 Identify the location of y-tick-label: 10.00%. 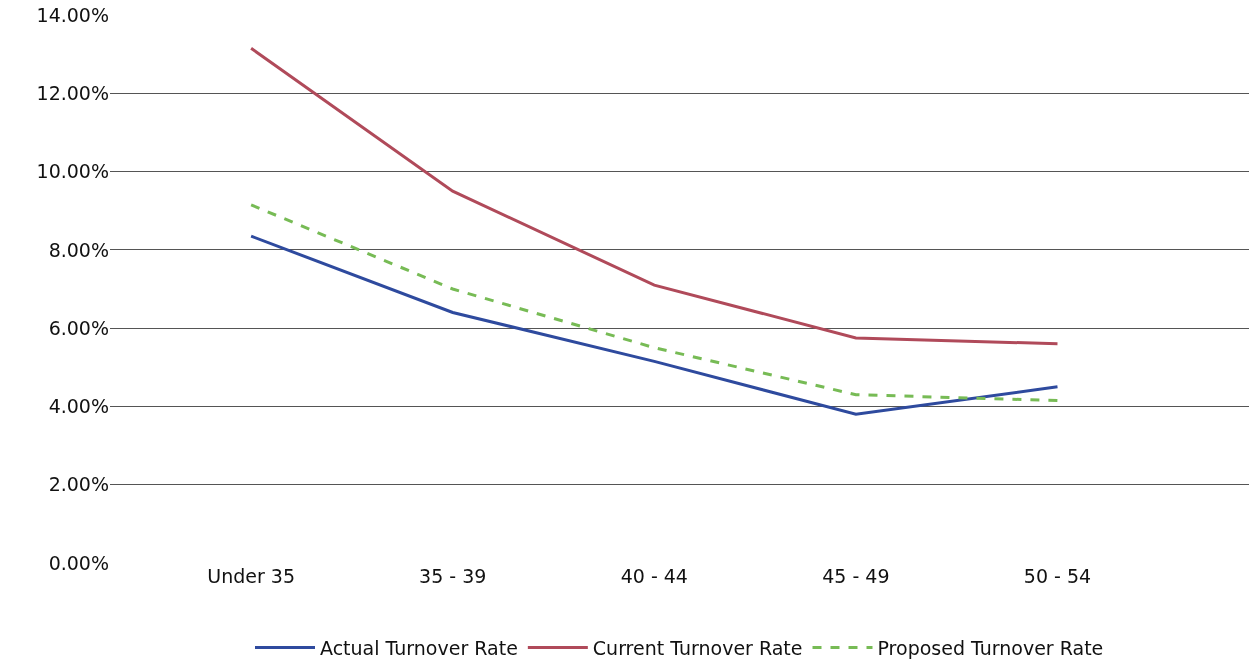
(72, 171).